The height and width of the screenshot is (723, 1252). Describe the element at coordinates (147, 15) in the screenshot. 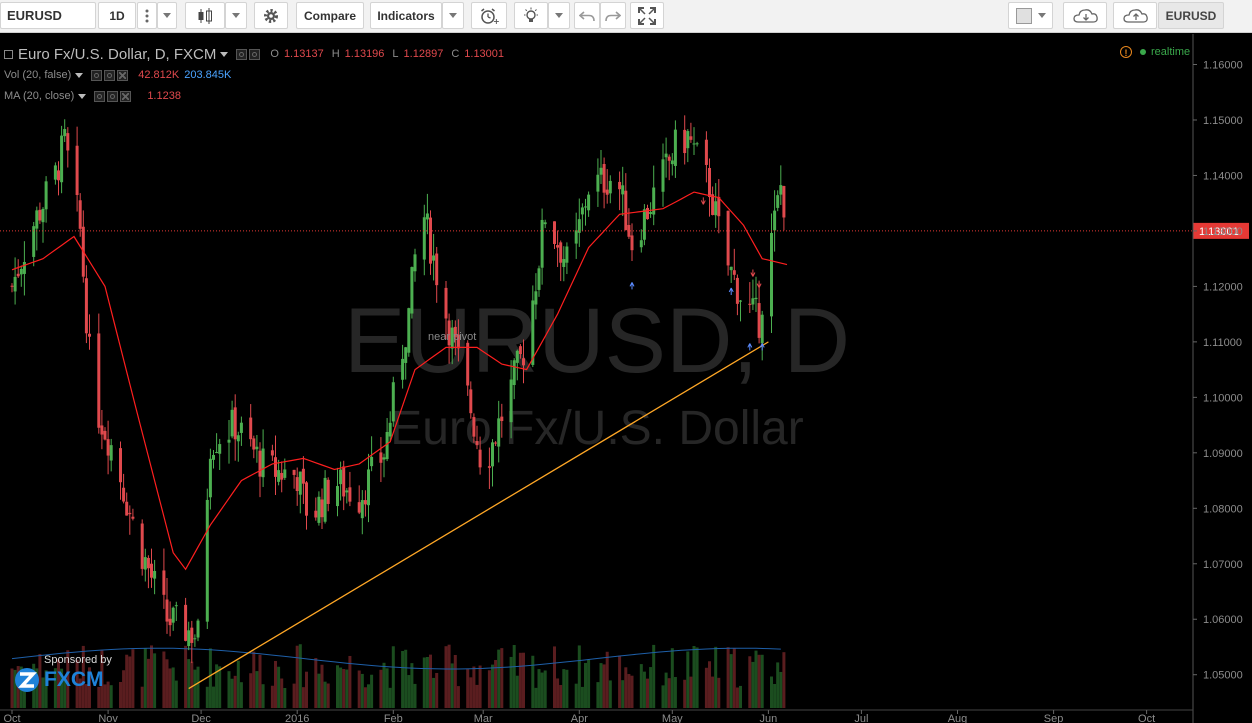

I see `more-icon` at that location.